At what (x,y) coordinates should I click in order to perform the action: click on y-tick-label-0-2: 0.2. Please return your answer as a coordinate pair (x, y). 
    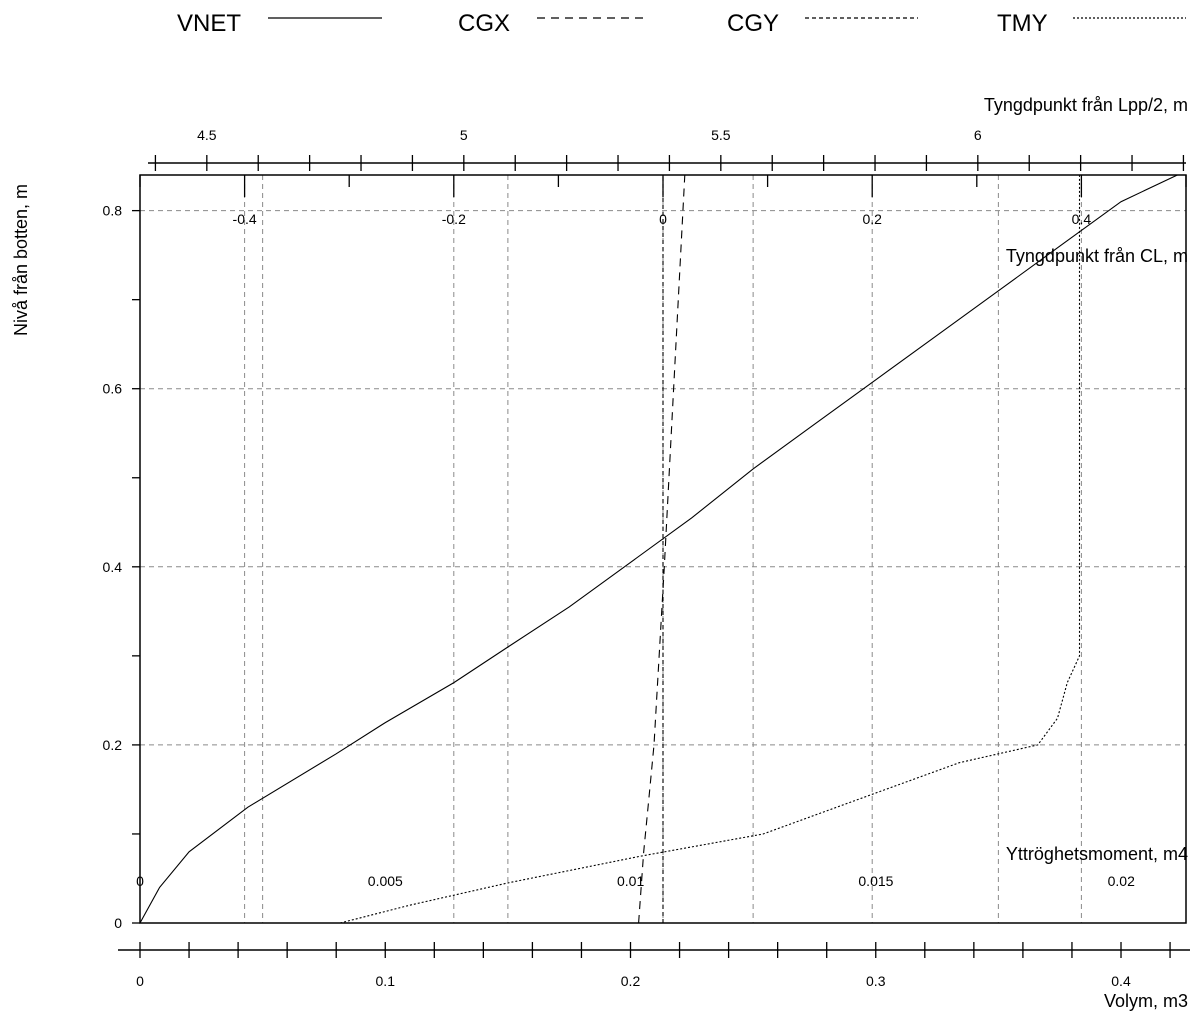
    Looking at the image, I should click on (113, 745).